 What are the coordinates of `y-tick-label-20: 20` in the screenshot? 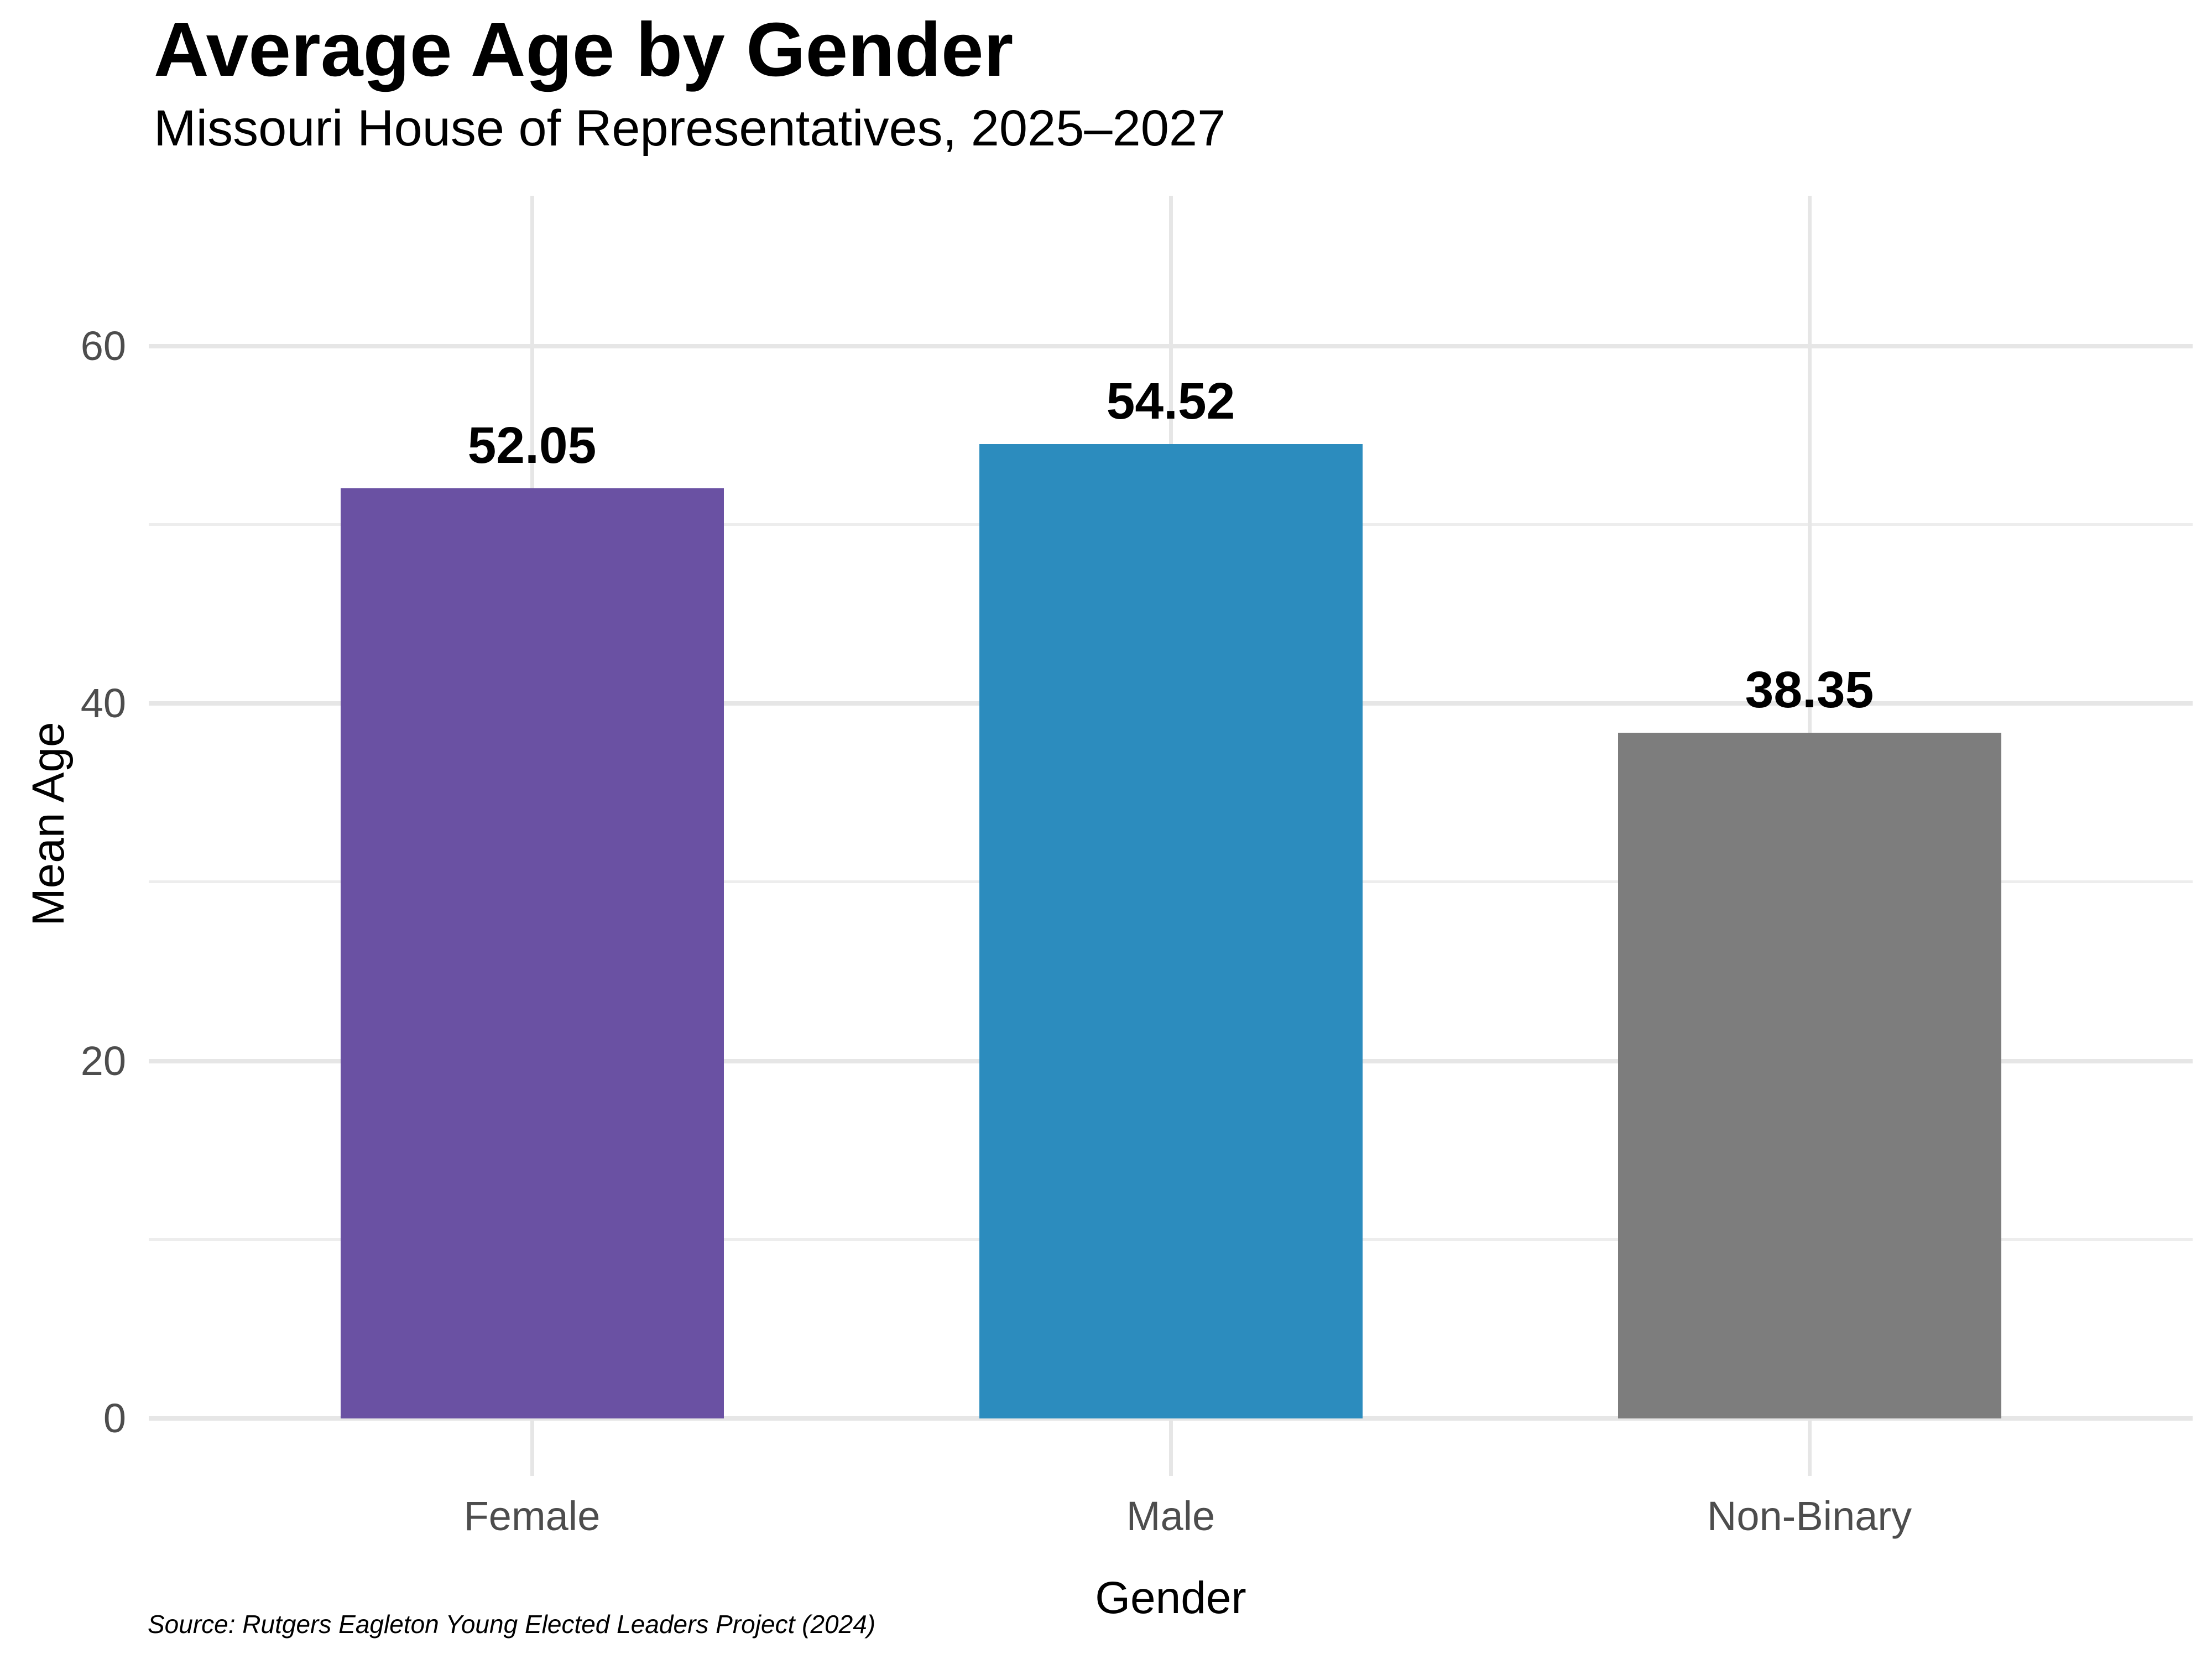 It's located at (103, 1061).